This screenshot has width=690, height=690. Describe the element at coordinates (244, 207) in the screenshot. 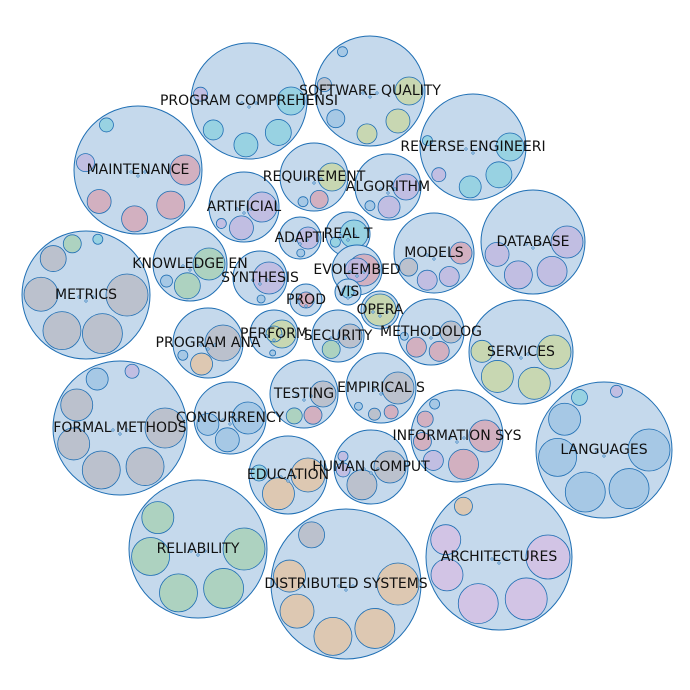

I see `group-label-artificial: ARTIFICIAL` at that location.